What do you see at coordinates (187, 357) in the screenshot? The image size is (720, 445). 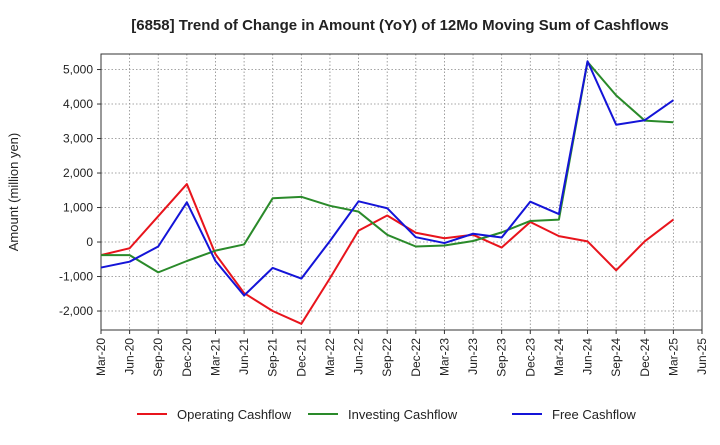 I see `x-tick-label: Dec-20` at bounding box center [187, 357].